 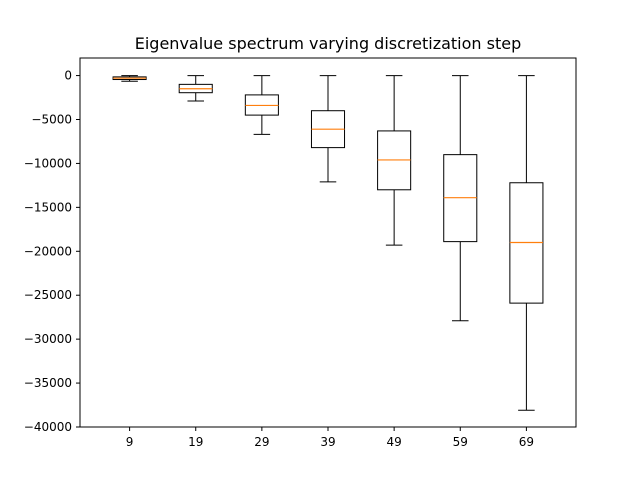 What do you see at coordinates (460, 442) in the screenshot?
I see `x-tick-label: 59` at bounding box center [460, 442].